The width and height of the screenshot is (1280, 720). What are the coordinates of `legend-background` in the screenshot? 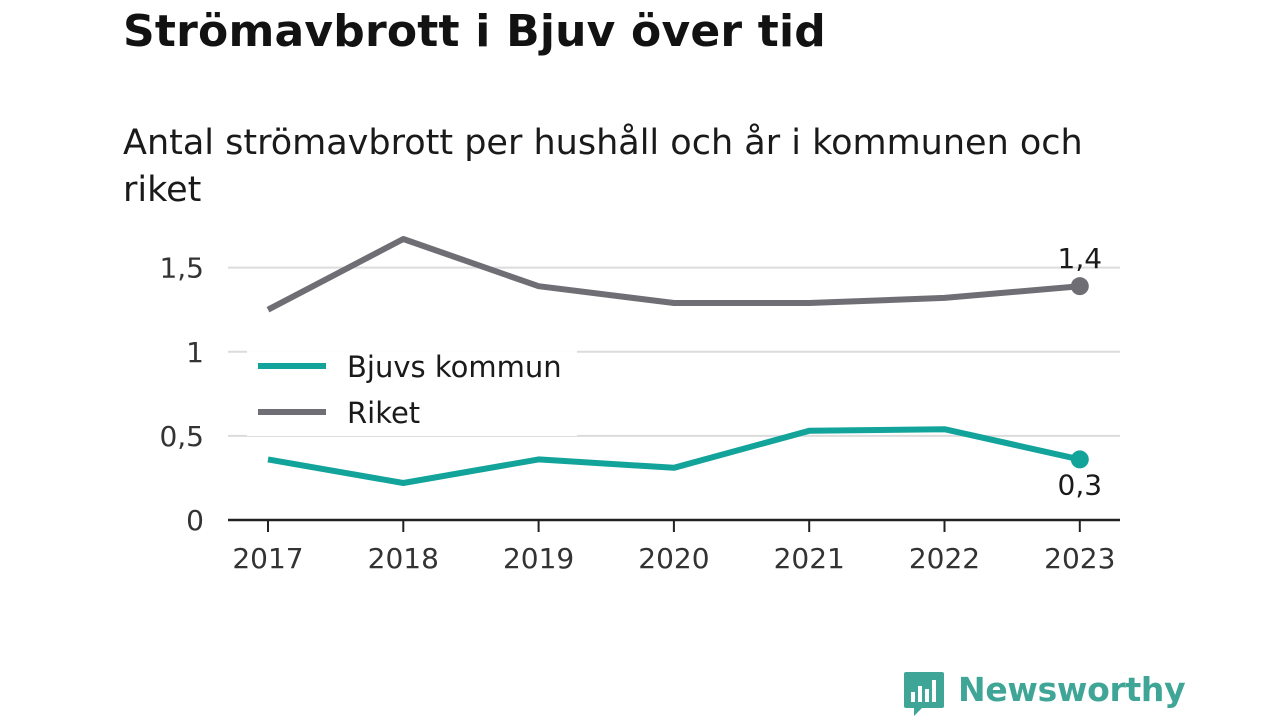 It's located at (412, 390).